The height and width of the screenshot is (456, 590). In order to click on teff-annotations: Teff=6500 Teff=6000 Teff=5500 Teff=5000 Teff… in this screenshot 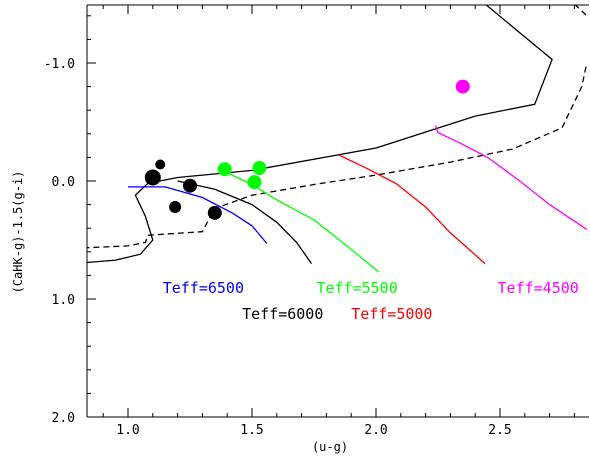, I will do `click(371, 301)`.